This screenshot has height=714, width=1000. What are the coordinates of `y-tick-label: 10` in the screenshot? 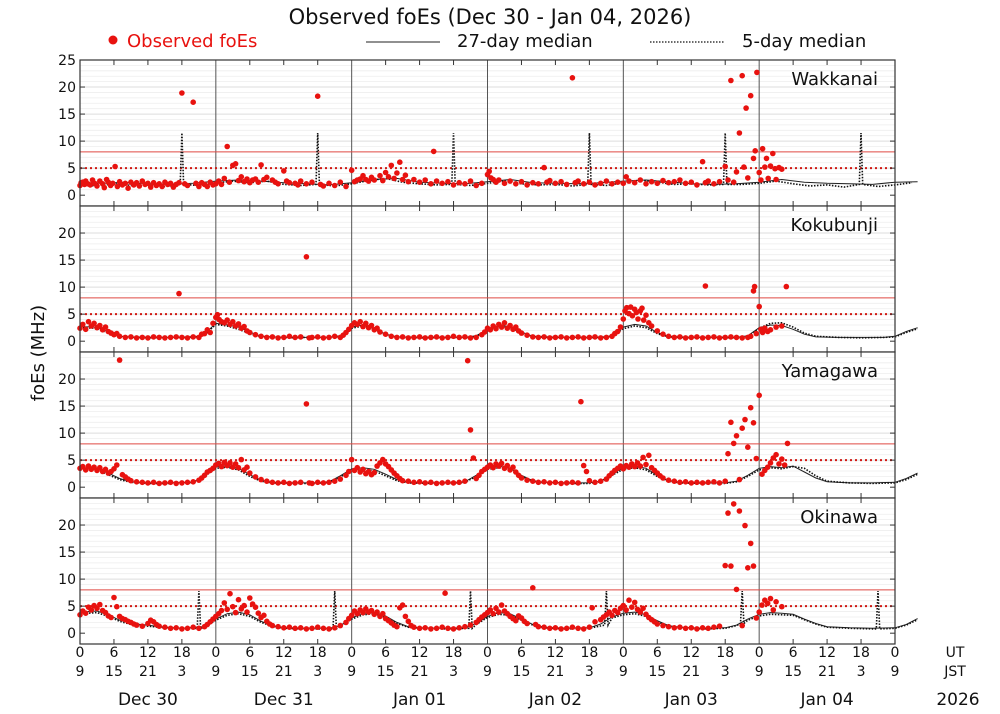 It's located at (67, 288).